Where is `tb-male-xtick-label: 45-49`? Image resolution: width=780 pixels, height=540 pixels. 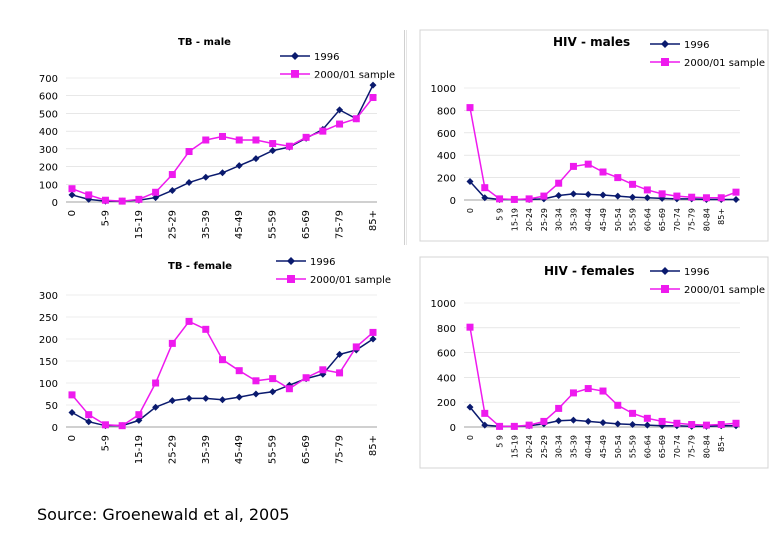 tb-male-xtick-label: 45-49 is located at coordinates (239, 224).